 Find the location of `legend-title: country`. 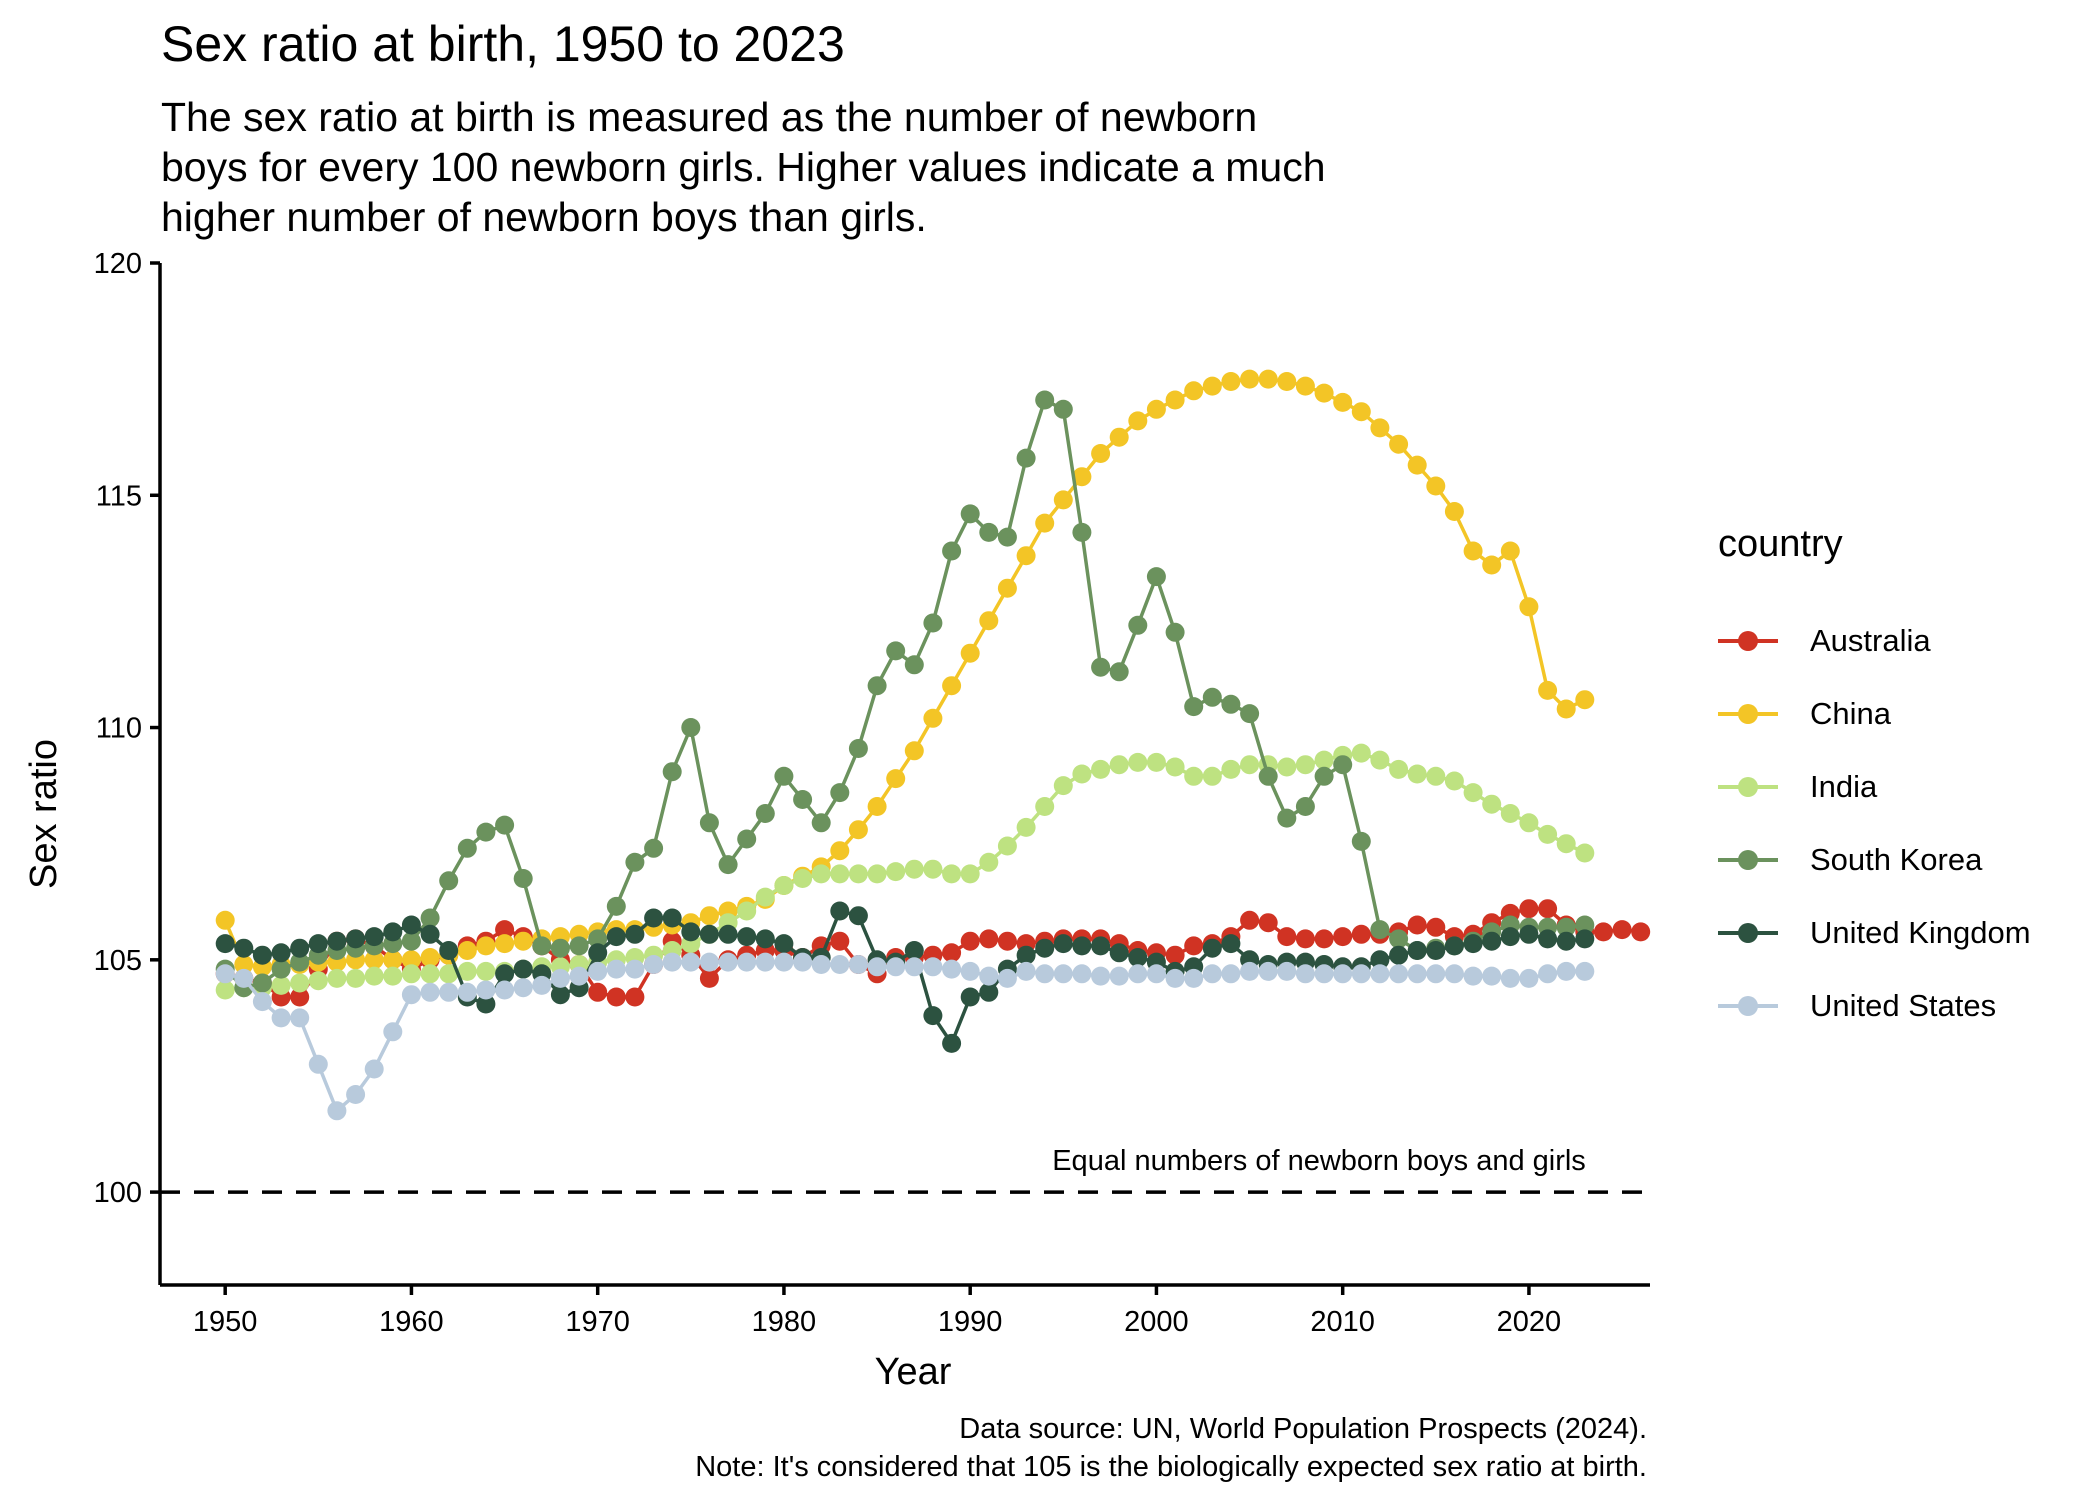

legend-title: country is located at coordinates (1780, 544).